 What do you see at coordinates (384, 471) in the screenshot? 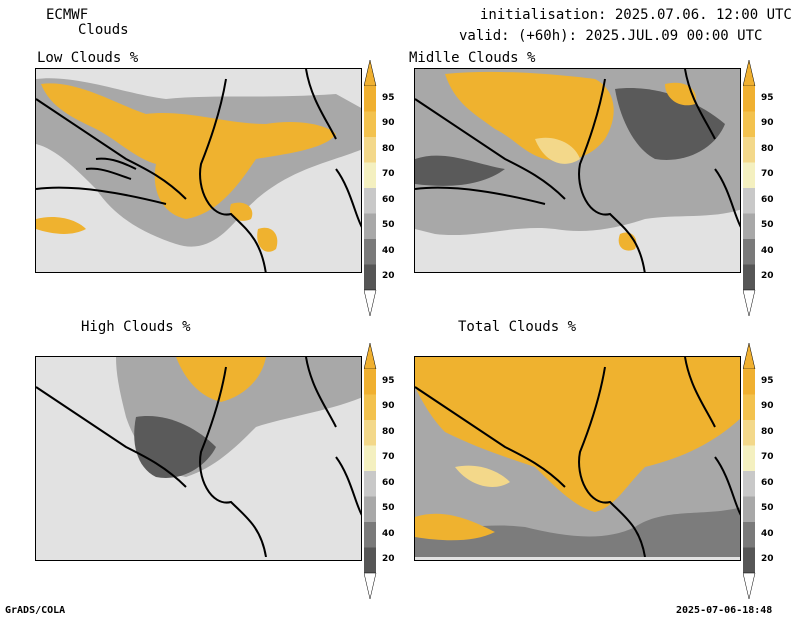
I see `colorbar-high: 95 90 80 70 60 50 40 20` at bounding box center [384, 471].